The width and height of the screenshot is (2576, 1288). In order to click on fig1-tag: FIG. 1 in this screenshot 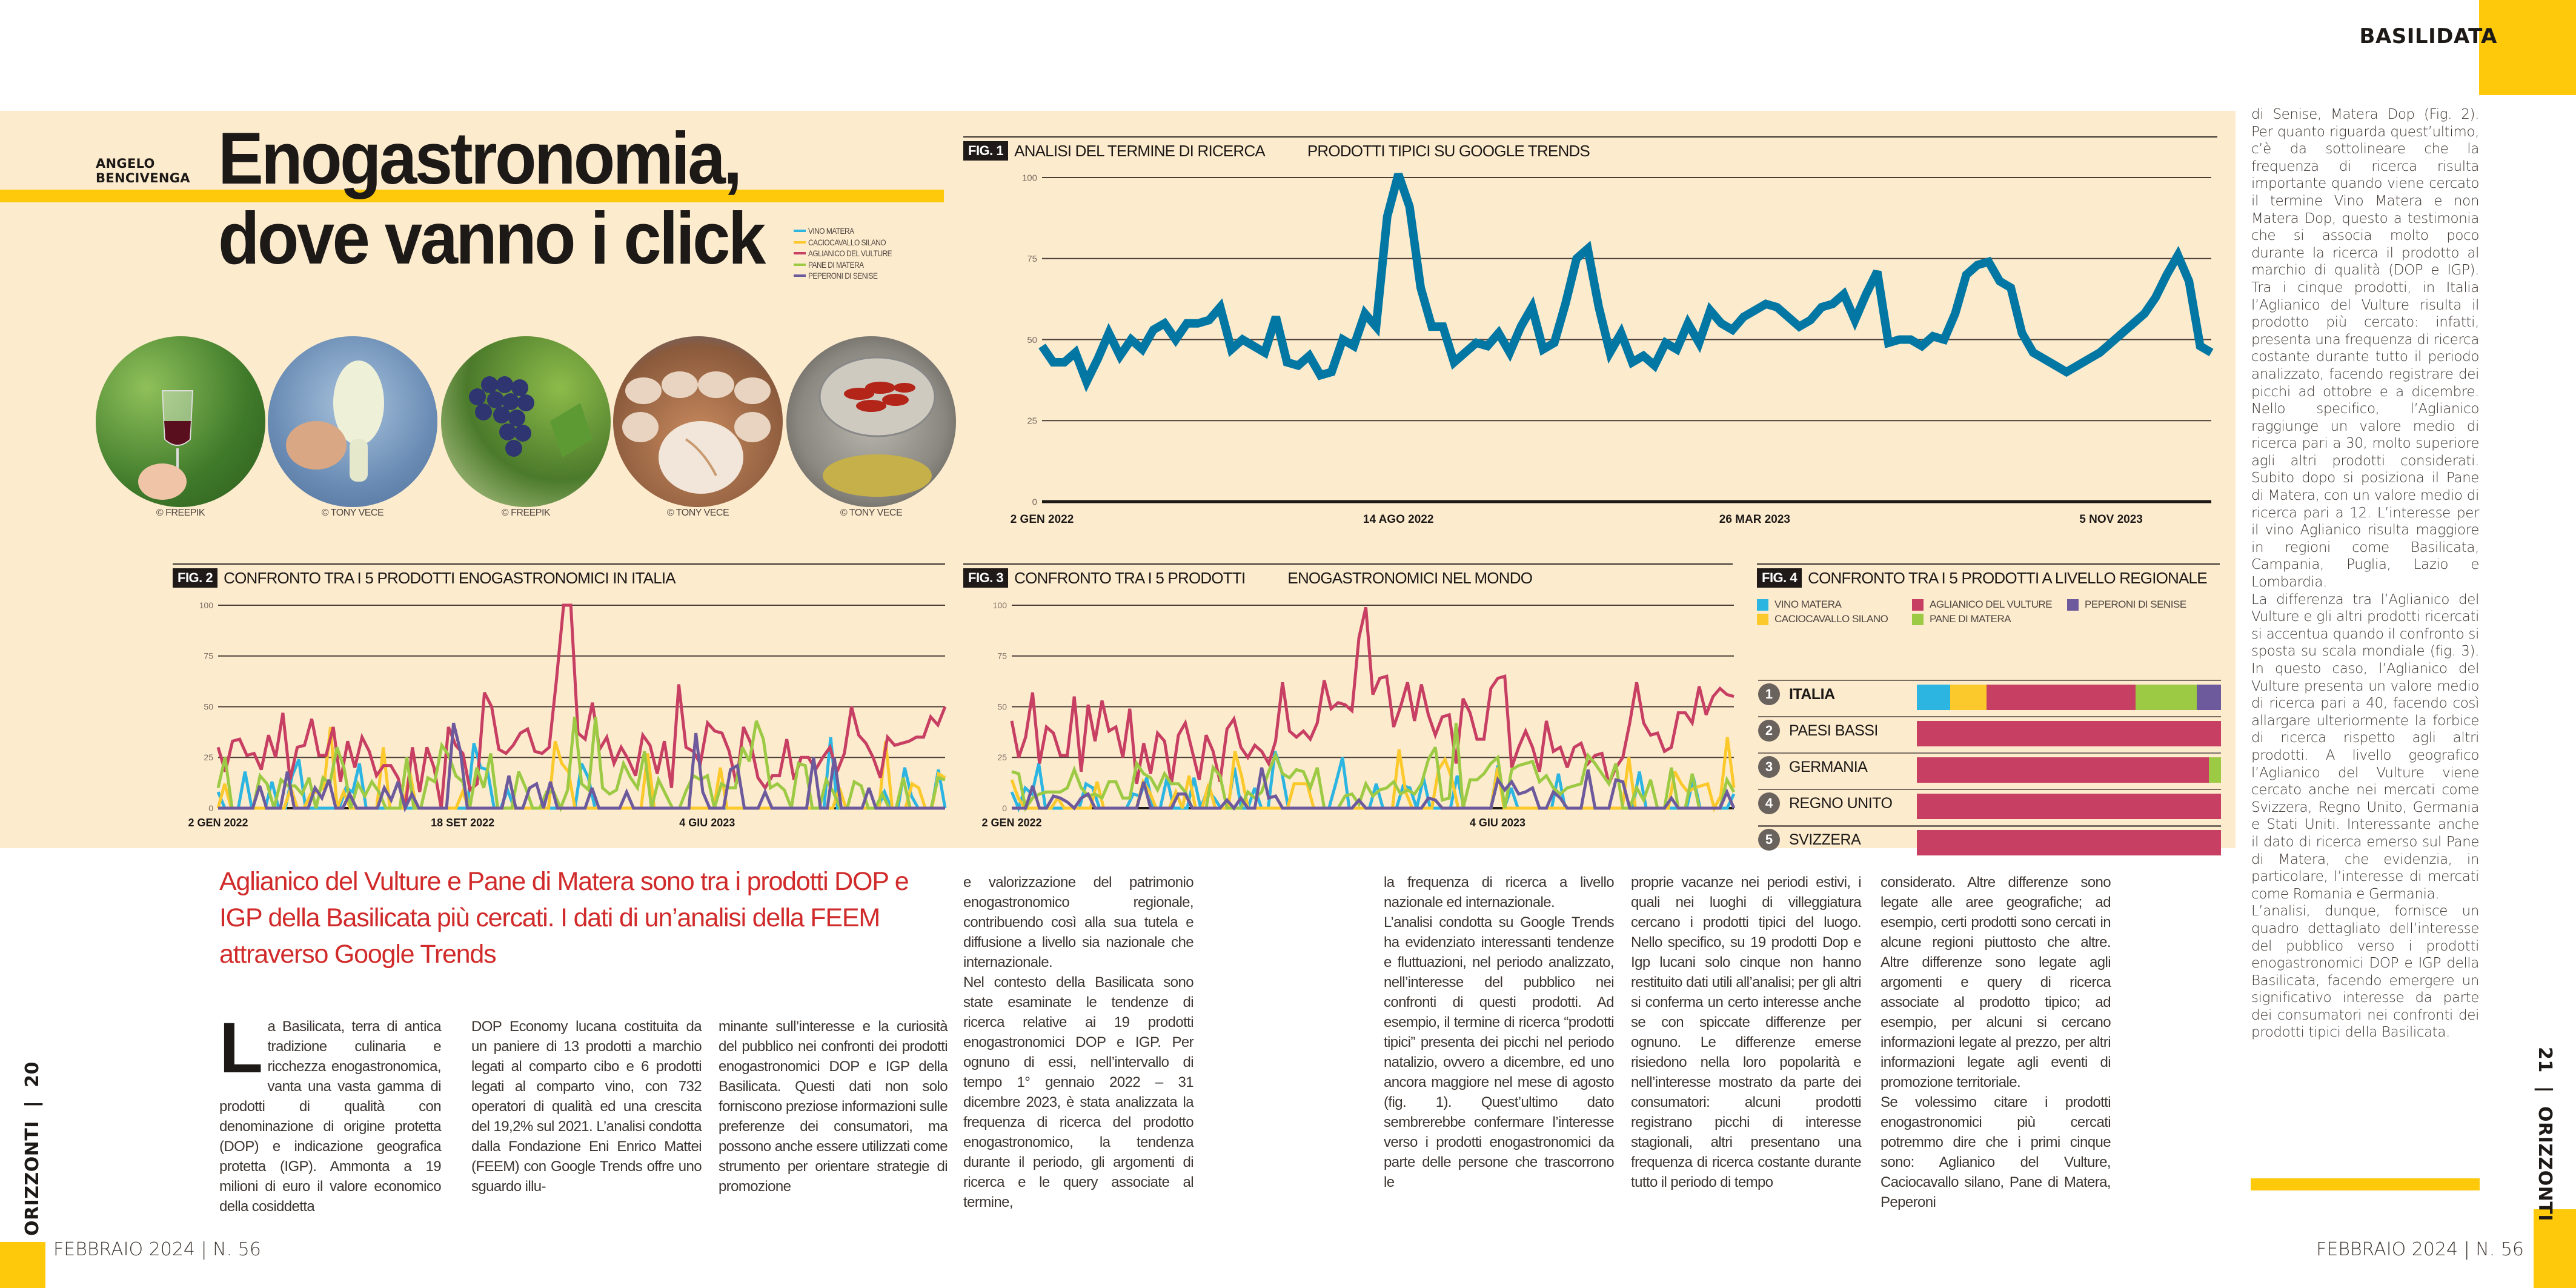, I will do `click(986, 151)`.